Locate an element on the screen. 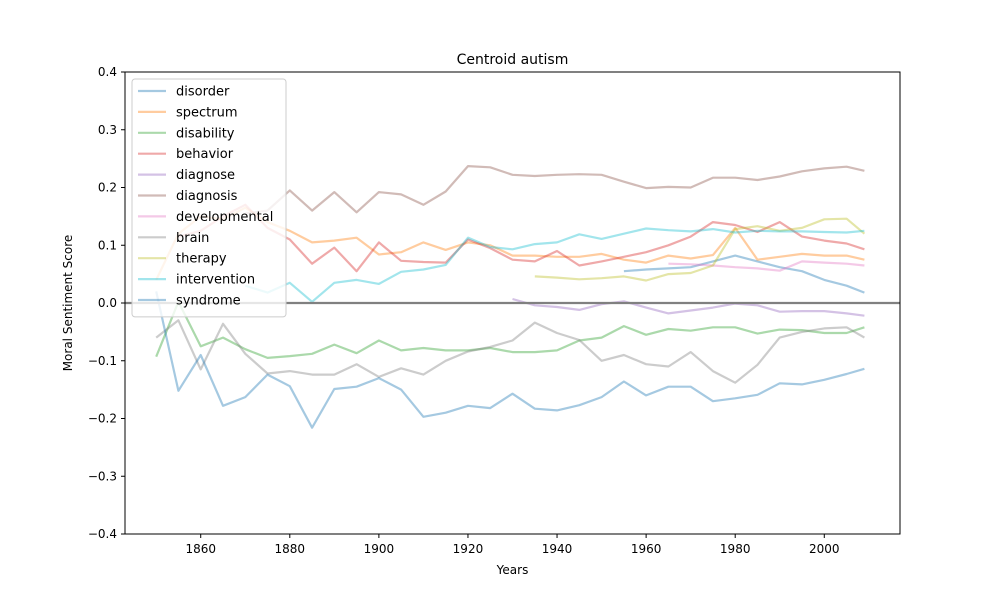  legend-label-spectrum: spectrum is located at coordinates (207, 112).